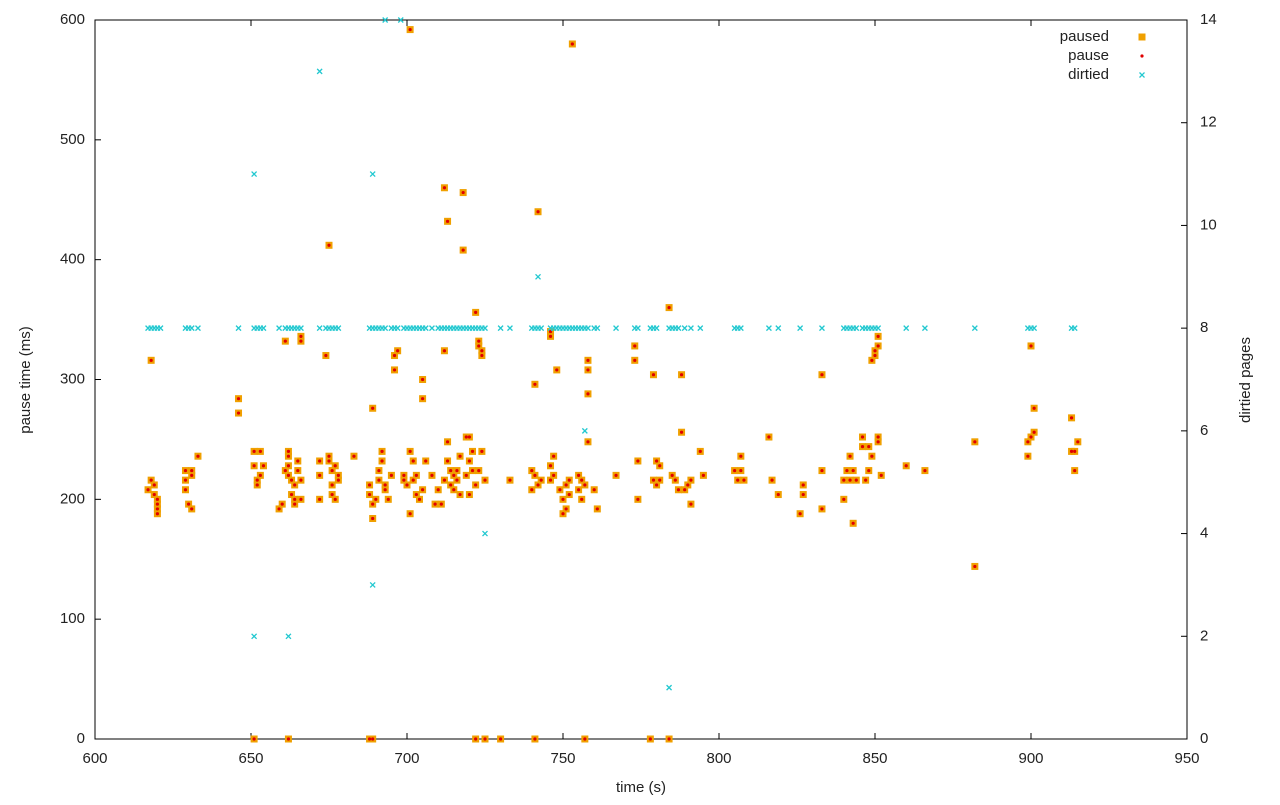 The image size is (1280, 805). Describe the element at coordinates (1088, 55) in the screenshot. I see `legend-label: pause` at that location.